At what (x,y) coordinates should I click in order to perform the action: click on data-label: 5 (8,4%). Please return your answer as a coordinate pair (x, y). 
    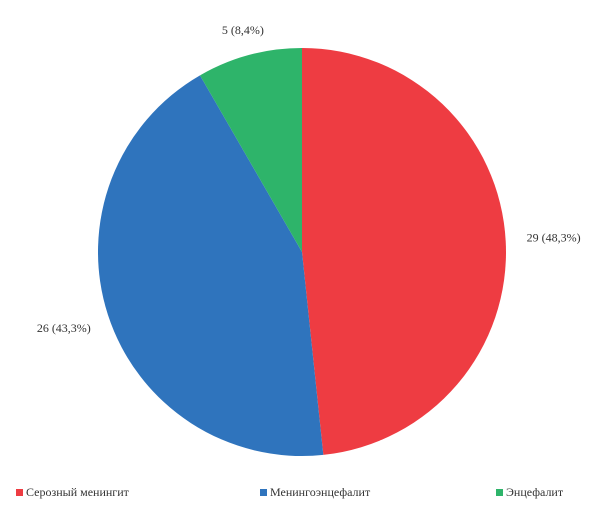
    Looking at the image, I should click on (243, 30).